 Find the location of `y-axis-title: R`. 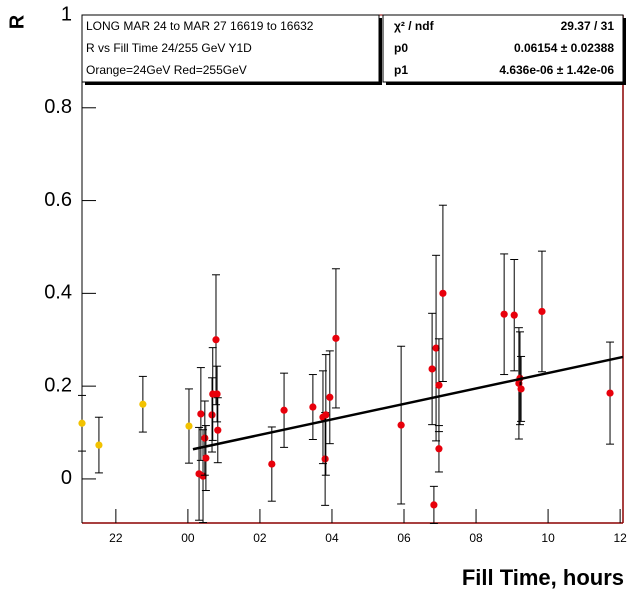

y-axis-title: R is located at coordinates (17, 21).